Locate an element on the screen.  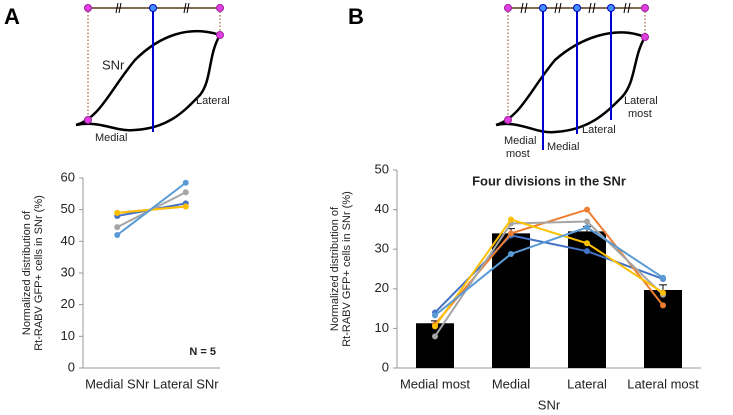
y-tick-label: 60 is located at coordinates (68, 176).